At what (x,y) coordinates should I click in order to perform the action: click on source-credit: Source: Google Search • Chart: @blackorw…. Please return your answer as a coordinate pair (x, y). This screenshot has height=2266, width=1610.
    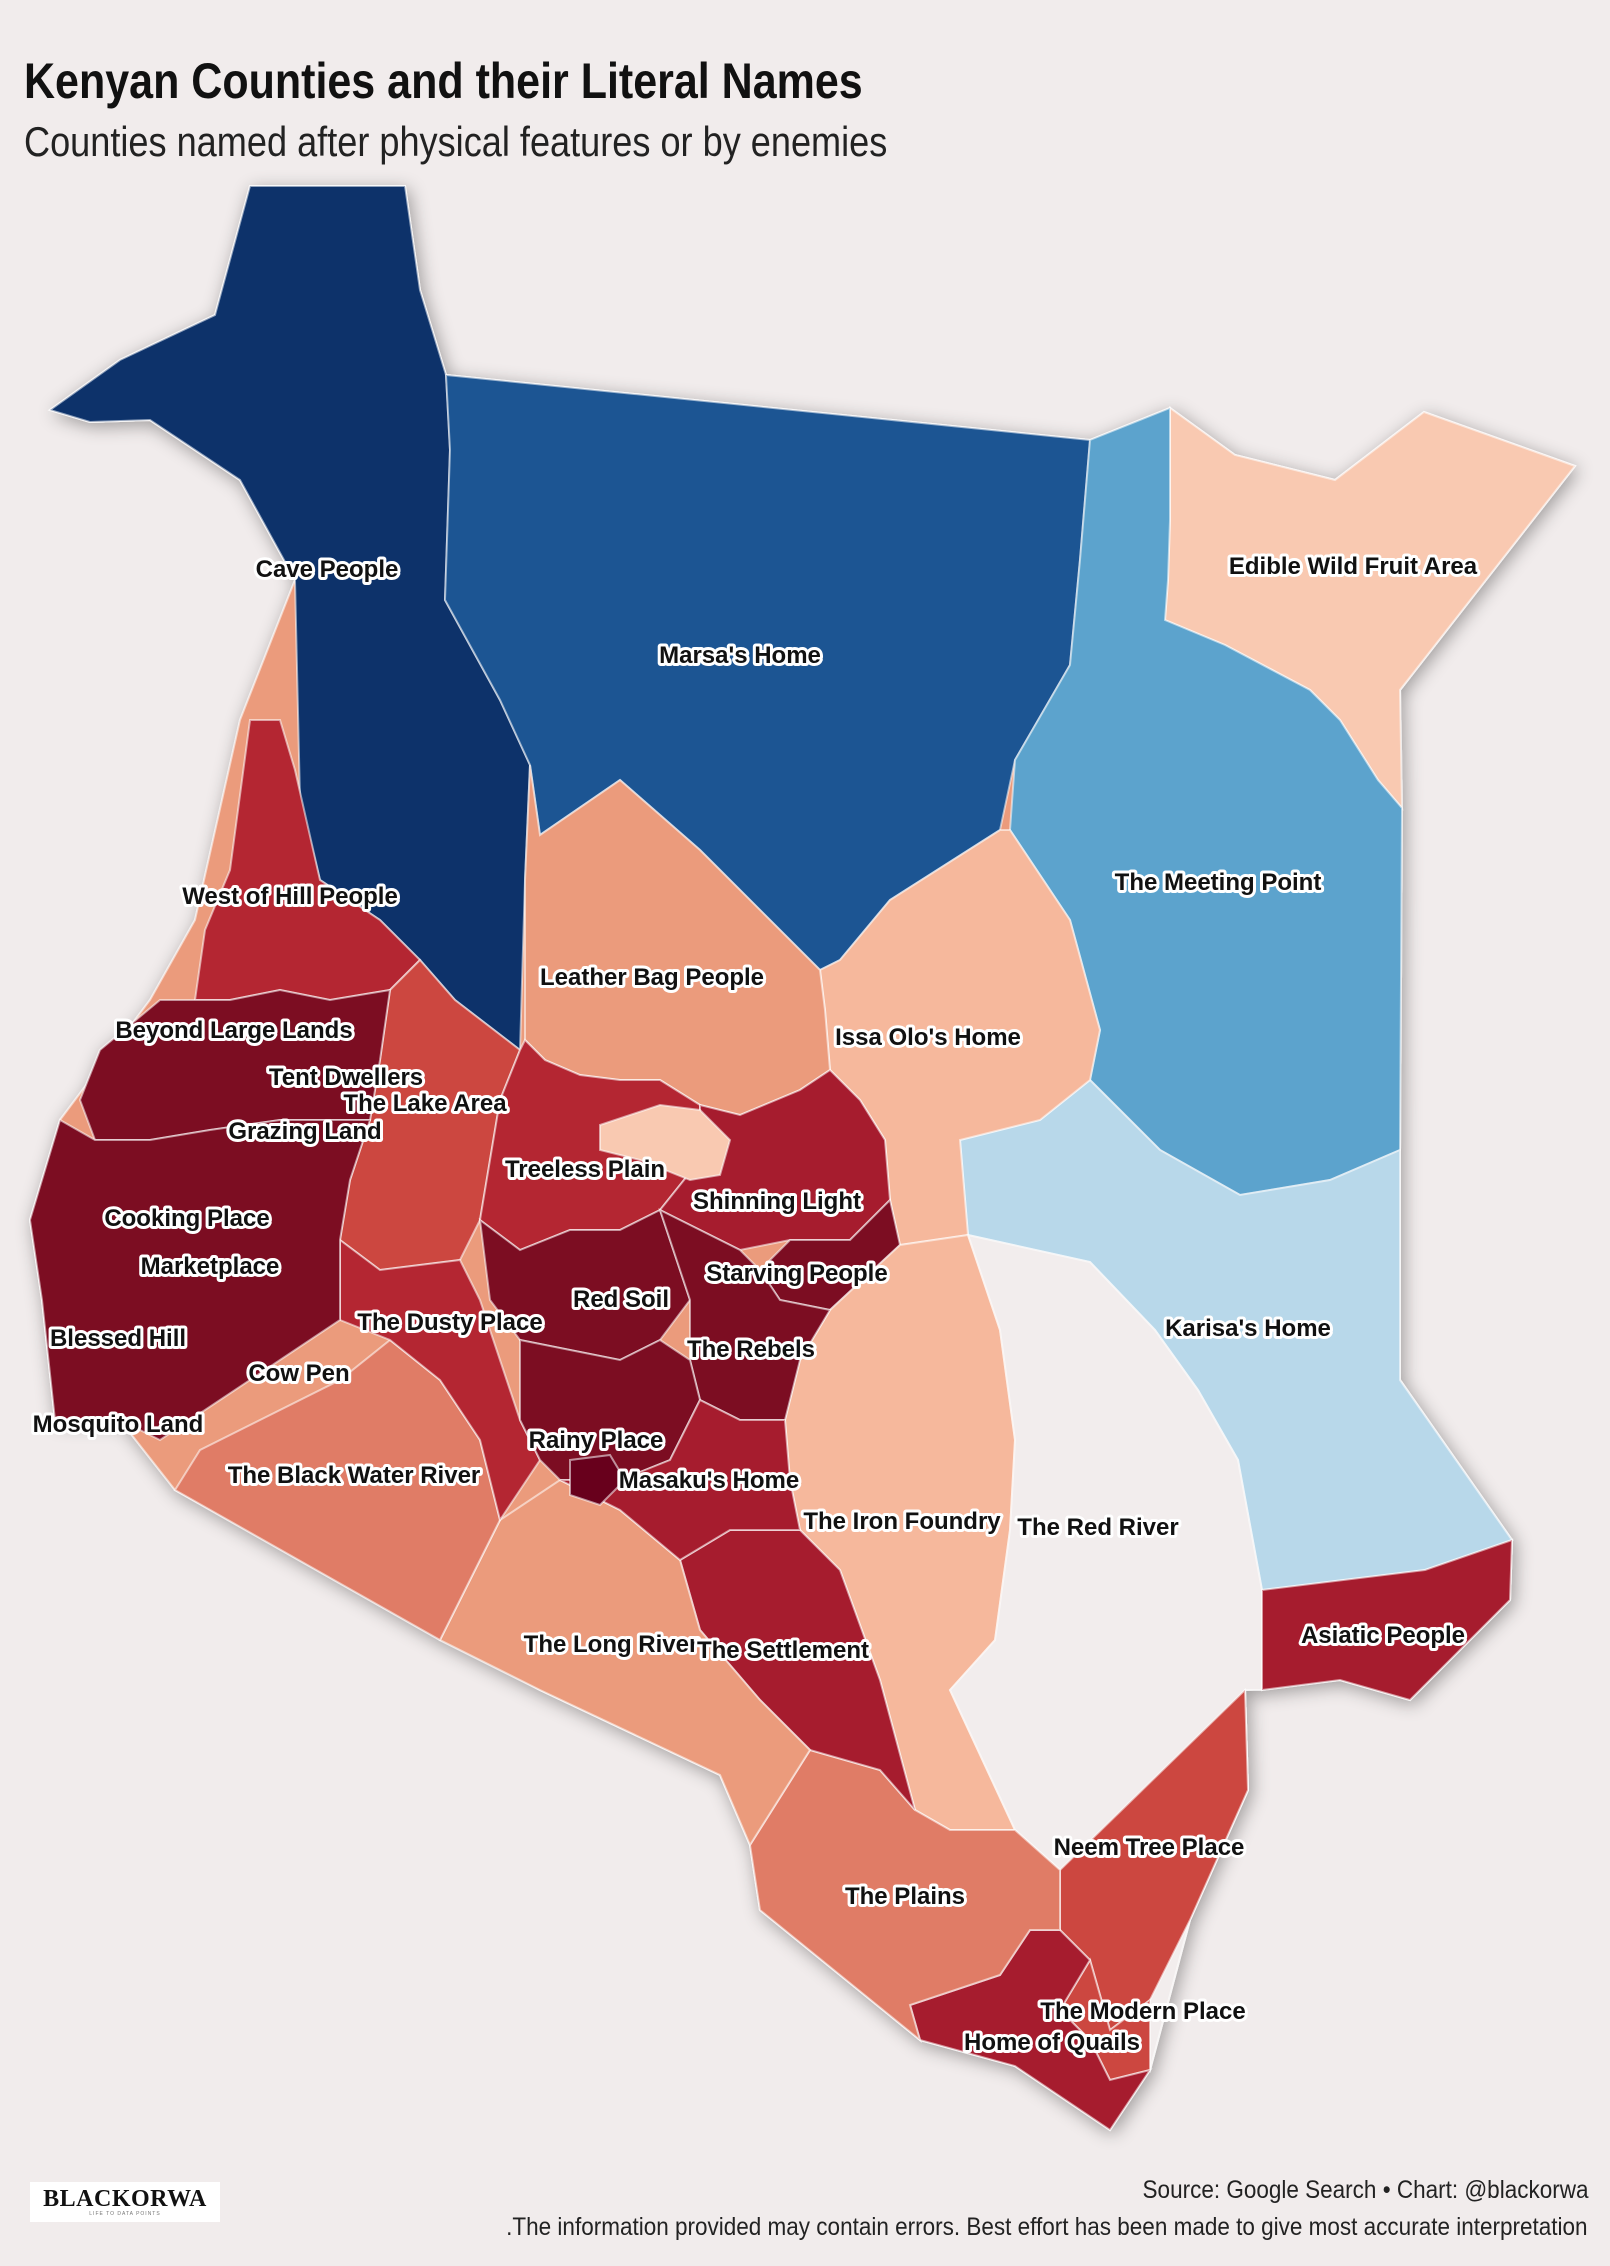
    Looking at the image, I should click on (1365, 2190).